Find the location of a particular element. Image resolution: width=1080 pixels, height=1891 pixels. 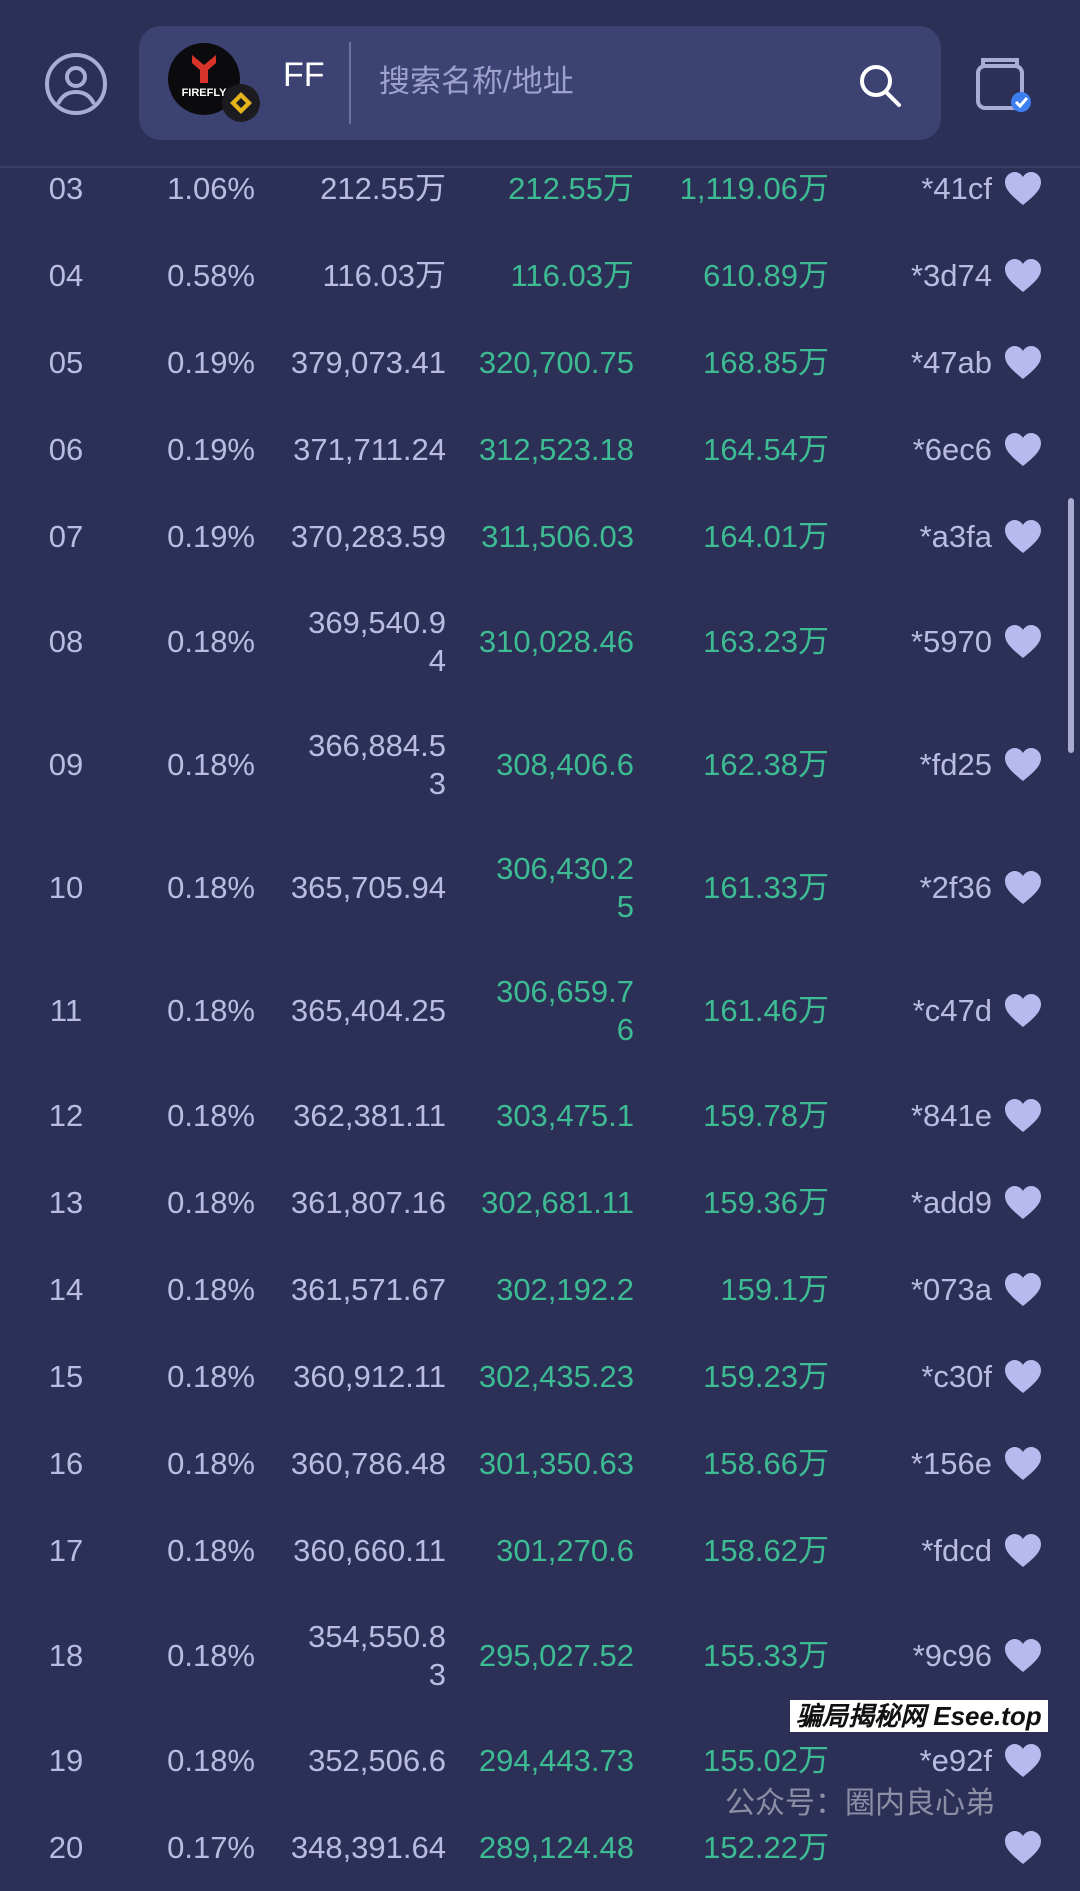

cell-c4: 306,430.25 is located at coordinates (565, 887).